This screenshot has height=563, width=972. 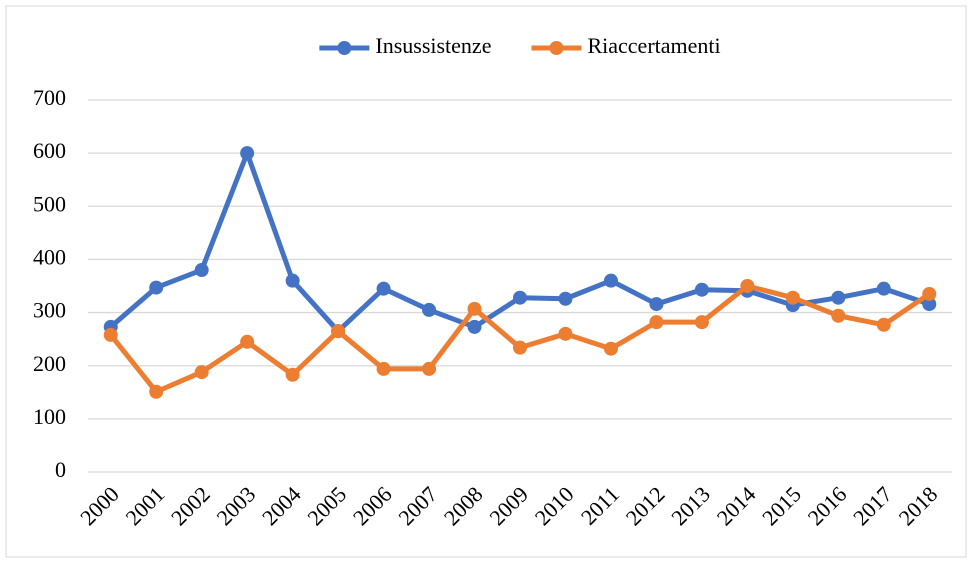 What do you see at coordinates (60, 469) in the screenshot?
I see `y-tick-label: 0` at bounding box center [60, 469].